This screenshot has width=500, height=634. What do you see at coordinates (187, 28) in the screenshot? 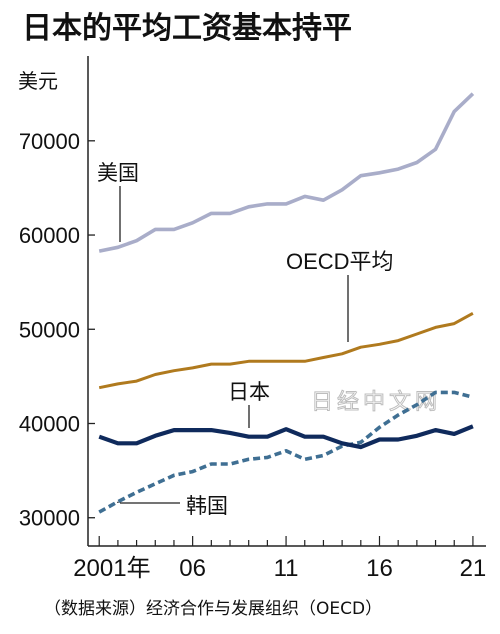
I see `chart-title: 日本的平均工资基本持平` at bounding box center [187, 28].